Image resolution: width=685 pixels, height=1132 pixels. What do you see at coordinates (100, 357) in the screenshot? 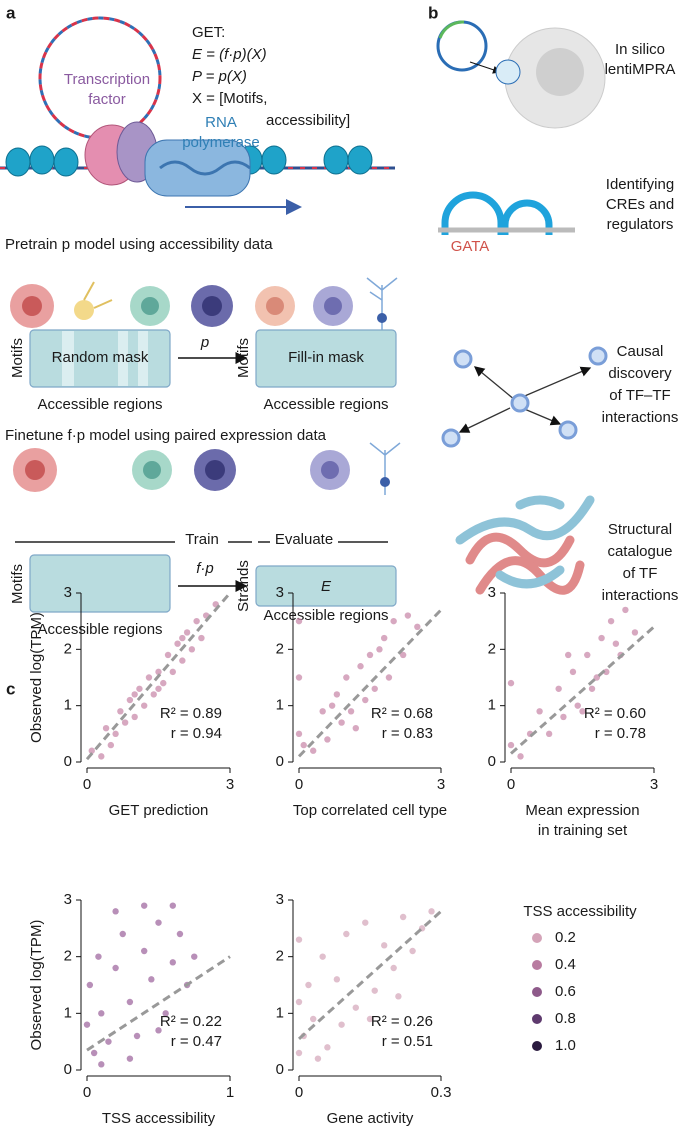
I see `box-label: Random mask` at bounding box center [100, 357].